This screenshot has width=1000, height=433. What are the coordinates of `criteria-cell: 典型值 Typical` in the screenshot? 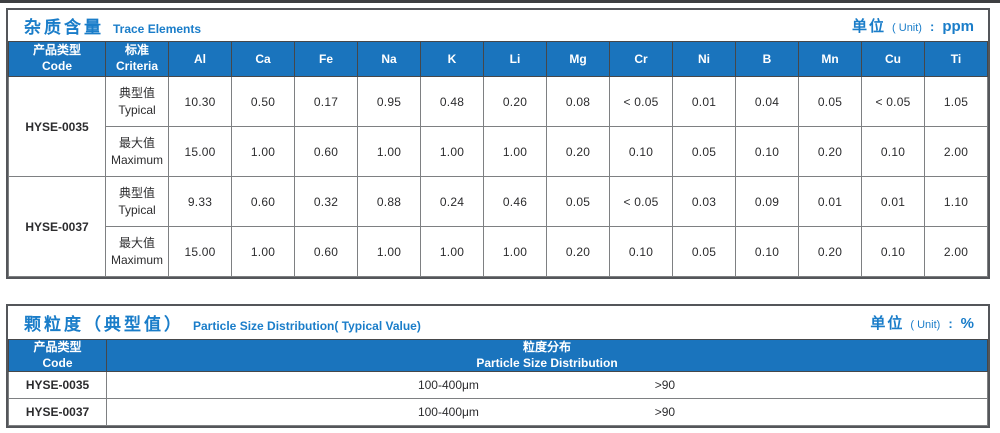 It's located at (137, 201).